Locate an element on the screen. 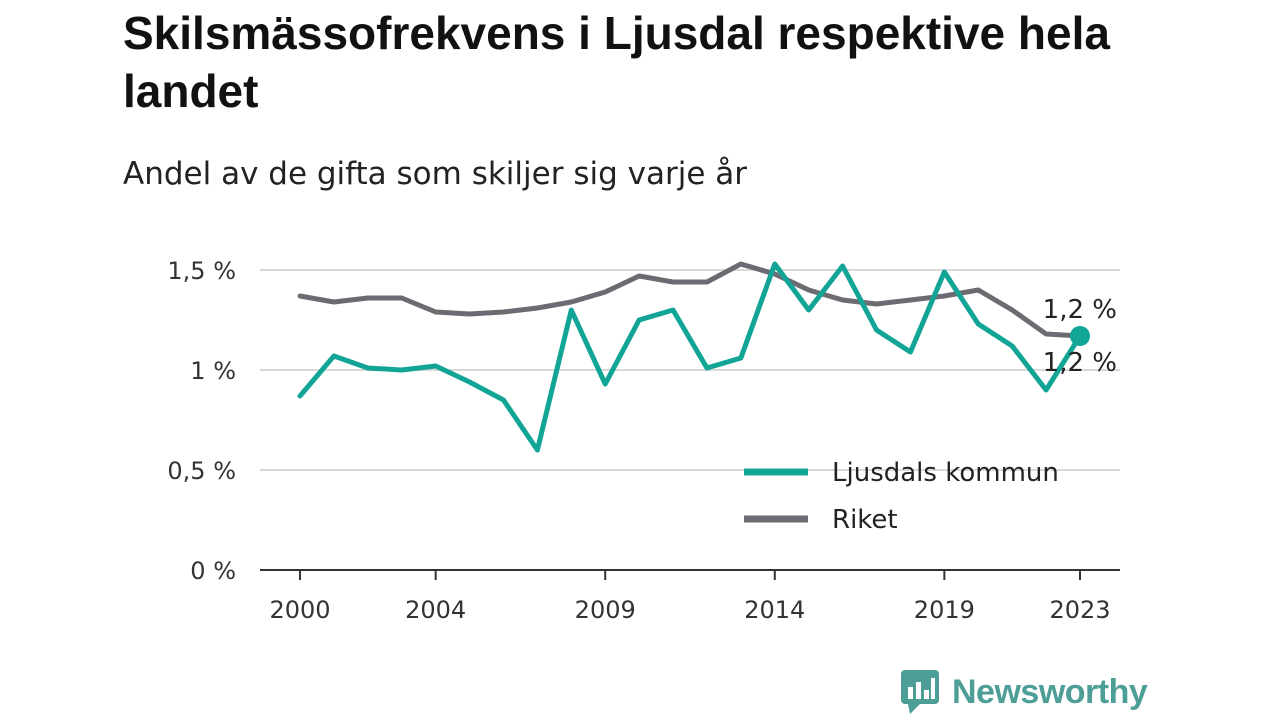 This screenshot has width=1280, height=720. legend: Ljusdals kommun Riket is located at coordinates (901, 496).